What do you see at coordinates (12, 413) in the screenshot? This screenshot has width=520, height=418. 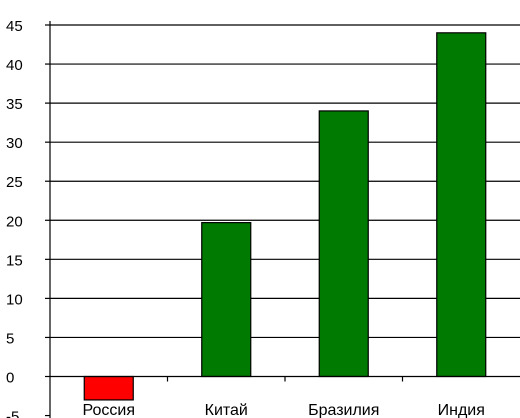 I see `y-tick-label: -5` at bounding box center [12, 413].